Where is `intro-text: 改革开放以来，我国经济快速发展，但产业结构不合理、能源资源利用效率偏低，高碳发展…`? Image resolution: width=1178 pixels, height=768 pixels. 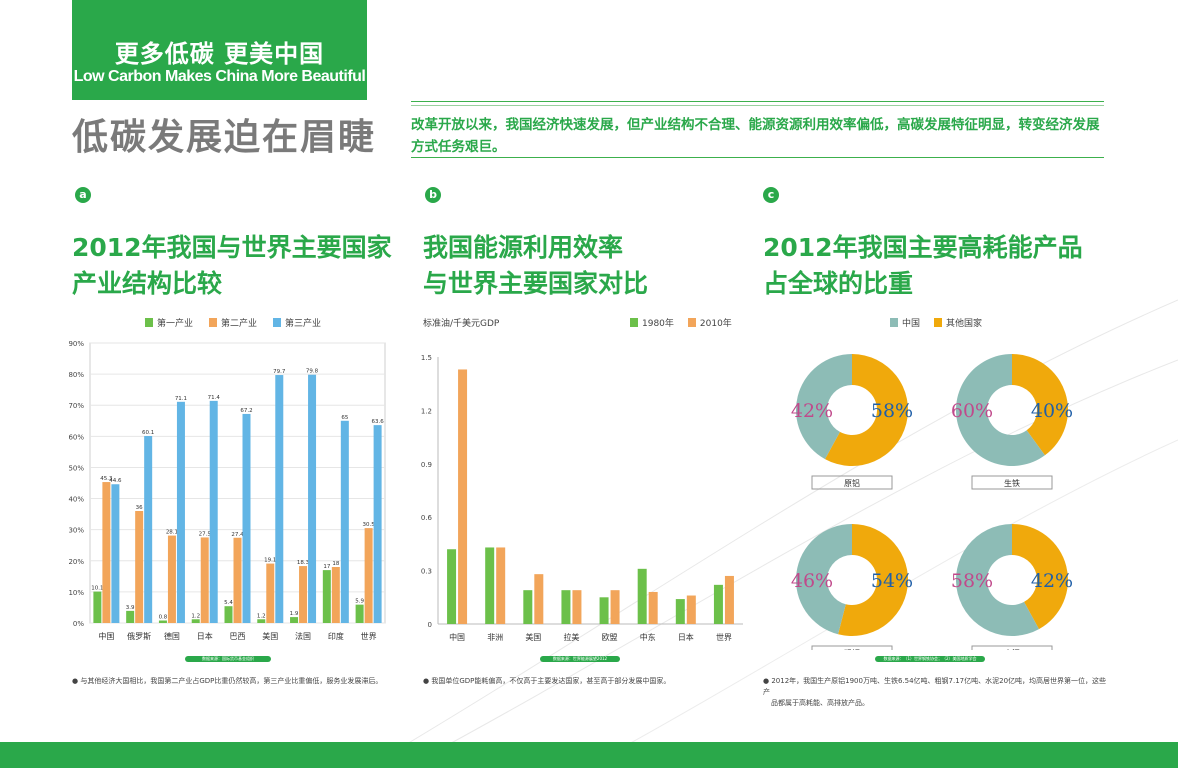
intro-text: 改革开放以来，我国经济快速发展，但产业结构不合理、能源资源利用效率偏低，高碳发展… is located at coordinates (755, 136).